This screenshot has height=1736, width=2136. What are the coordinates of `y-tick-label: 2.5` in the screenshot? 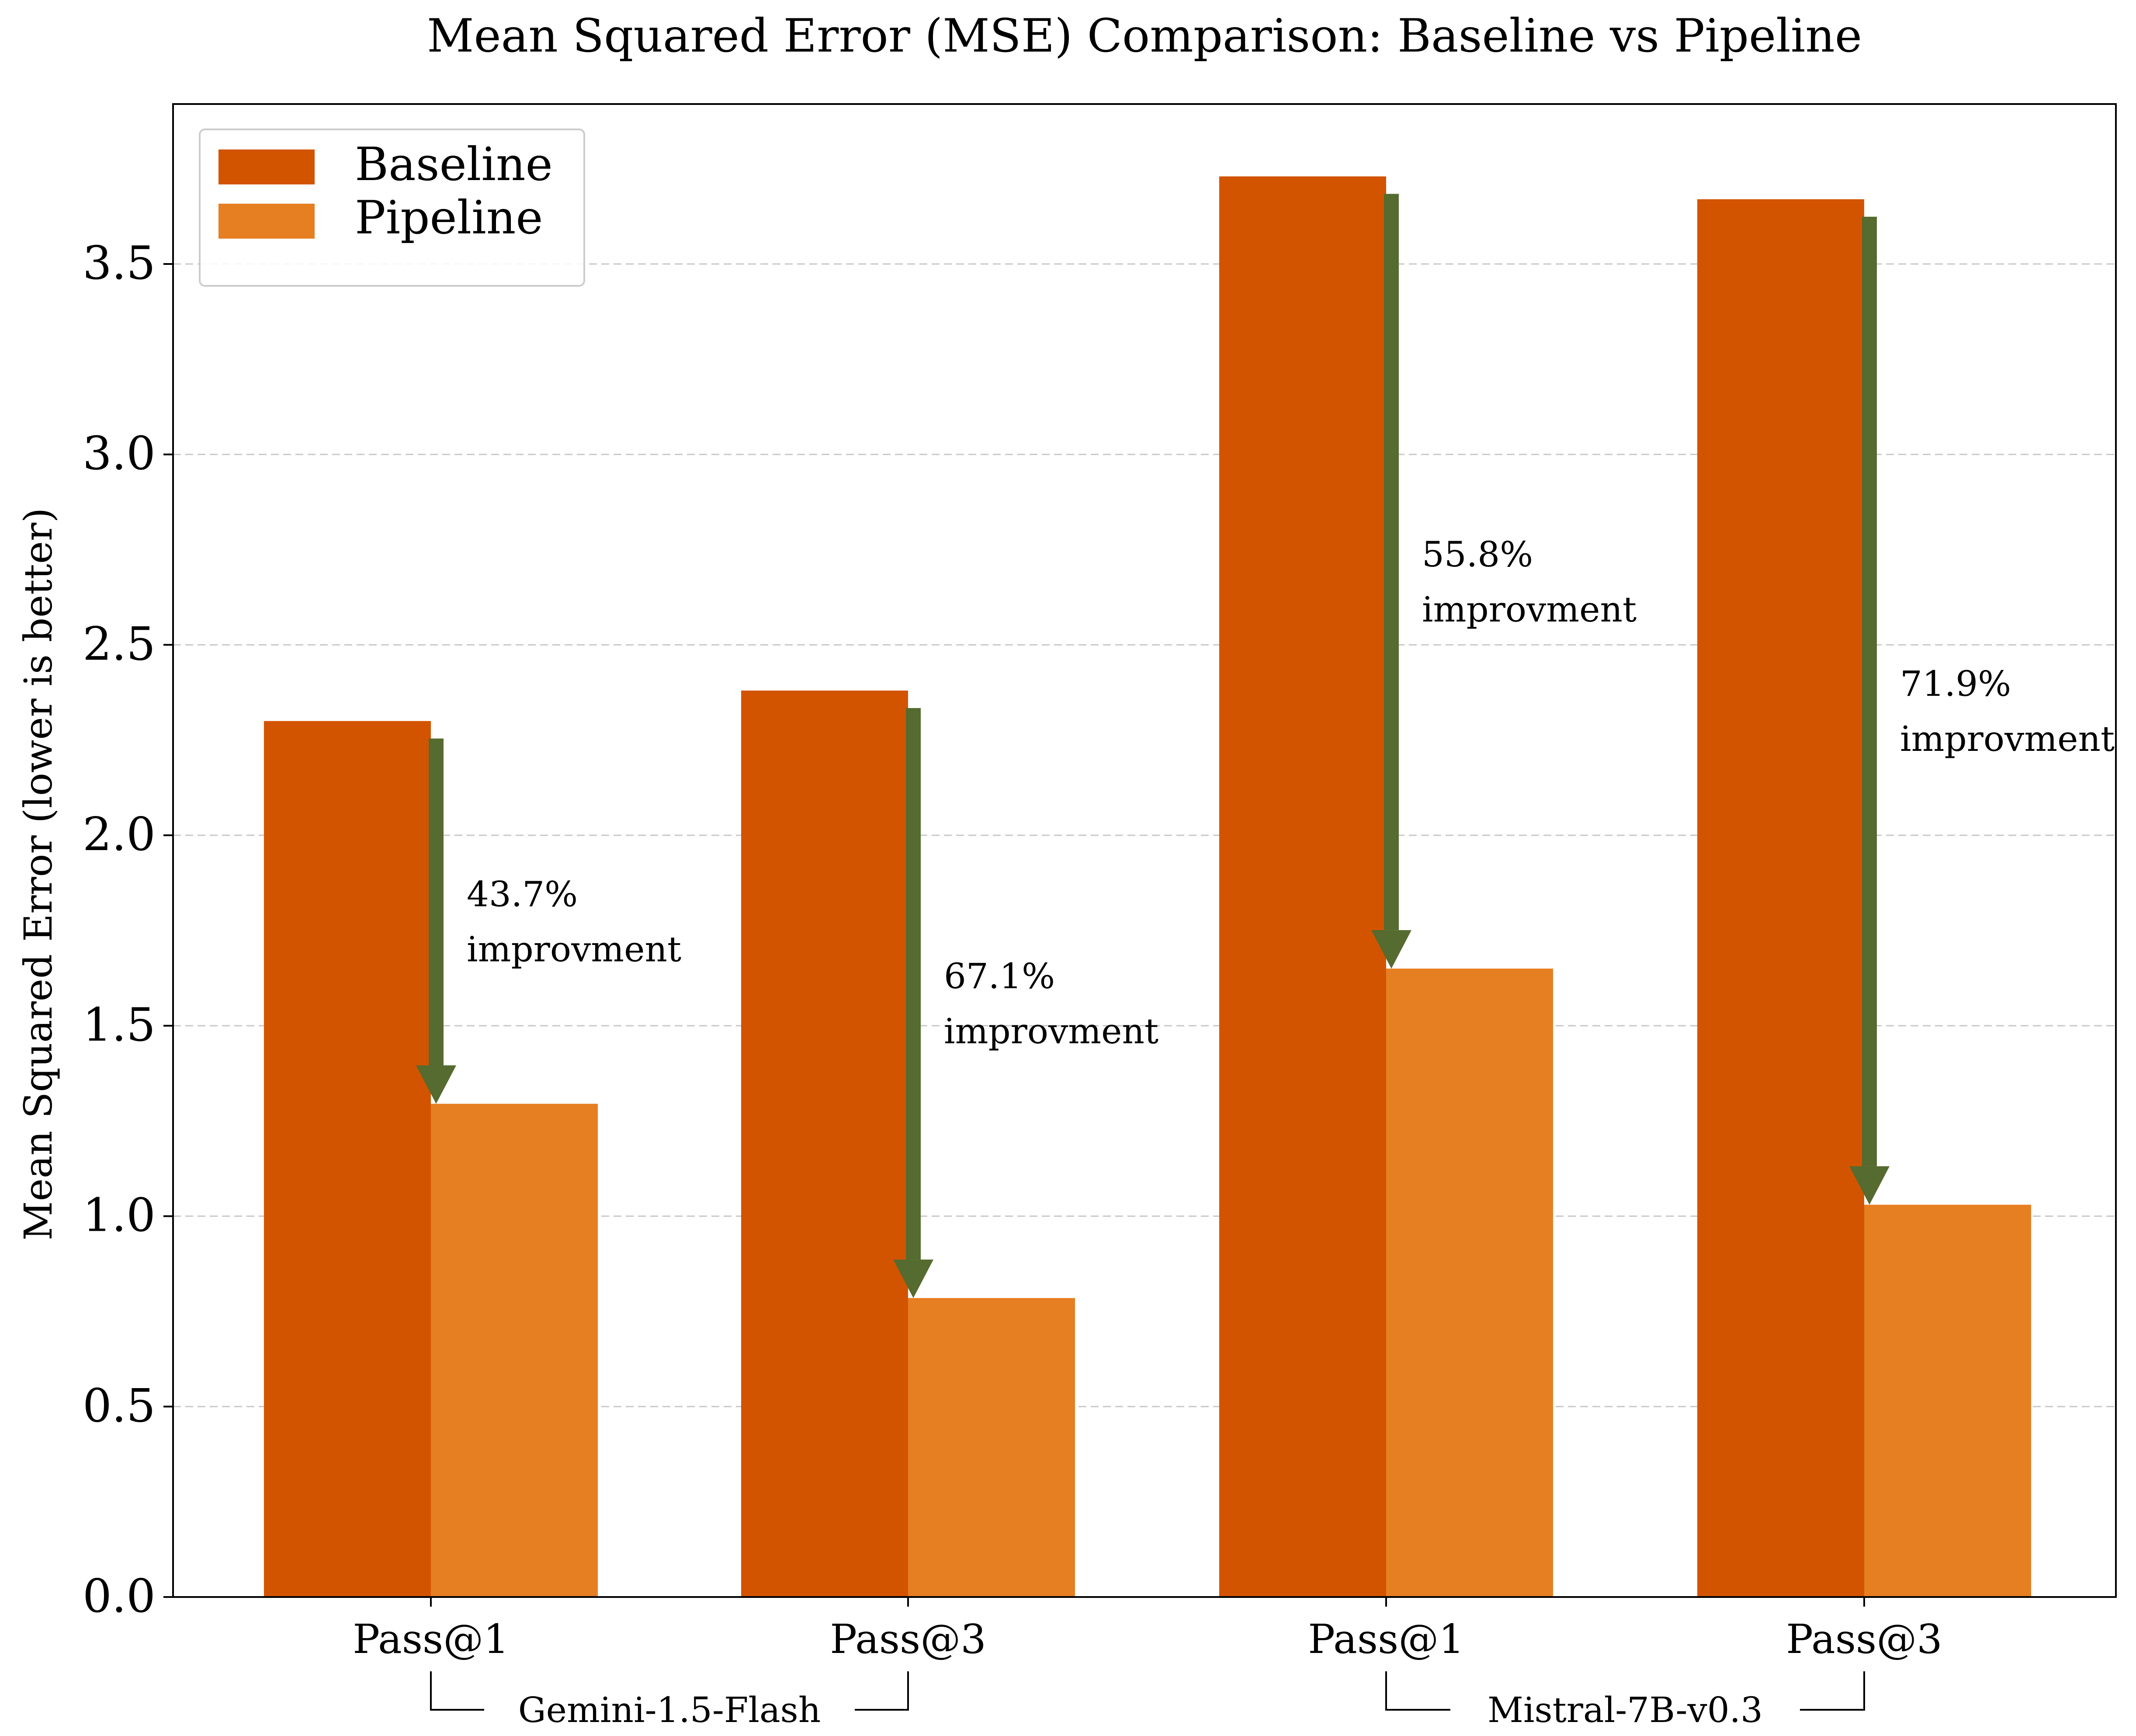 It's located at (119, 643).